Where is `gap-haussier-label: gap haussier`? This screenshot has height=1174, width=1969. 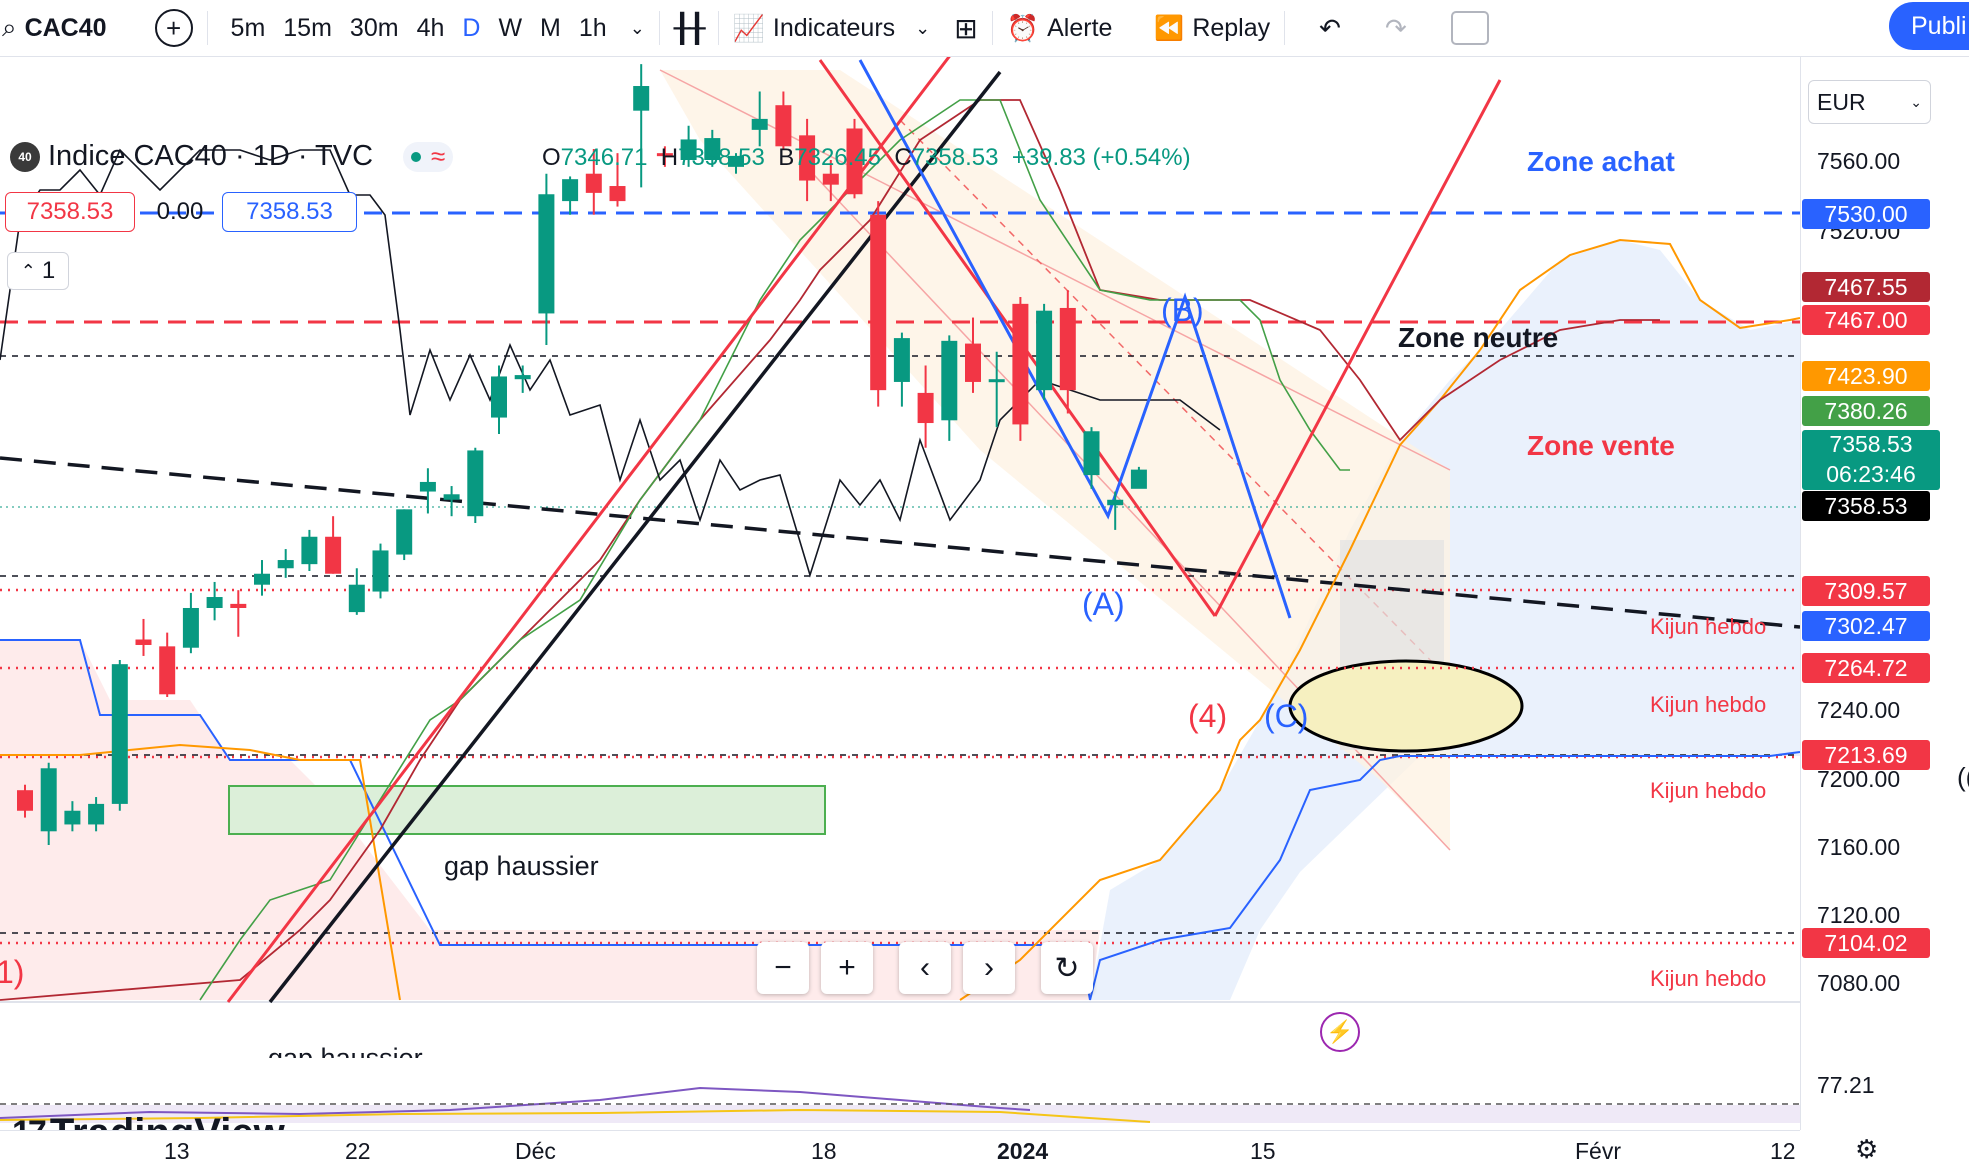
gap-haussier-label: gap haussier is located at coordinates (521, 866).